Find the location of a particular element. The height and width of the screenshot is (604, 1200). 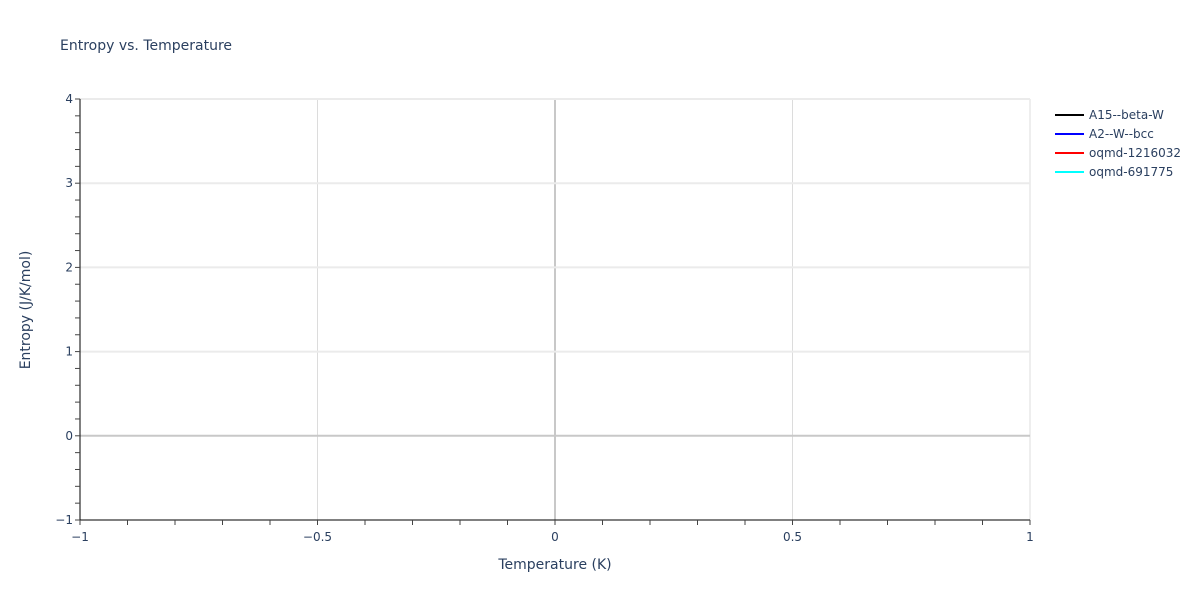

x-tick-label: 0.5 is located at coordinates (792, 537).